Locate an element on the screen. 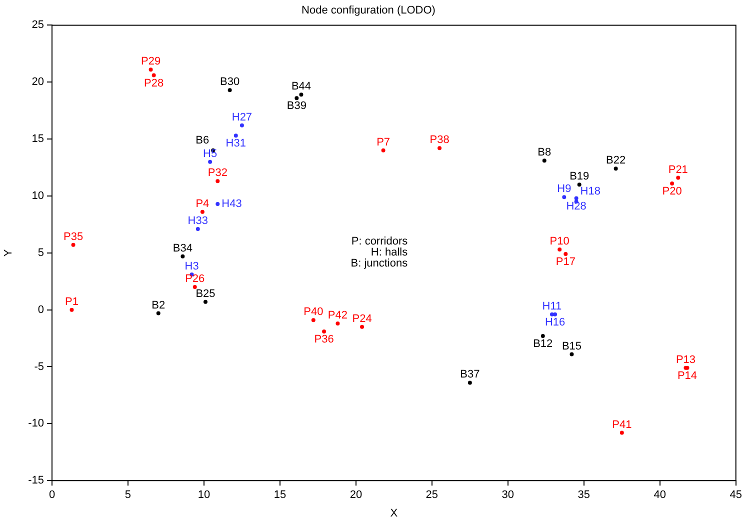 The image size is (745, 522). data-label: H31 is located at coordinates (236, 144).